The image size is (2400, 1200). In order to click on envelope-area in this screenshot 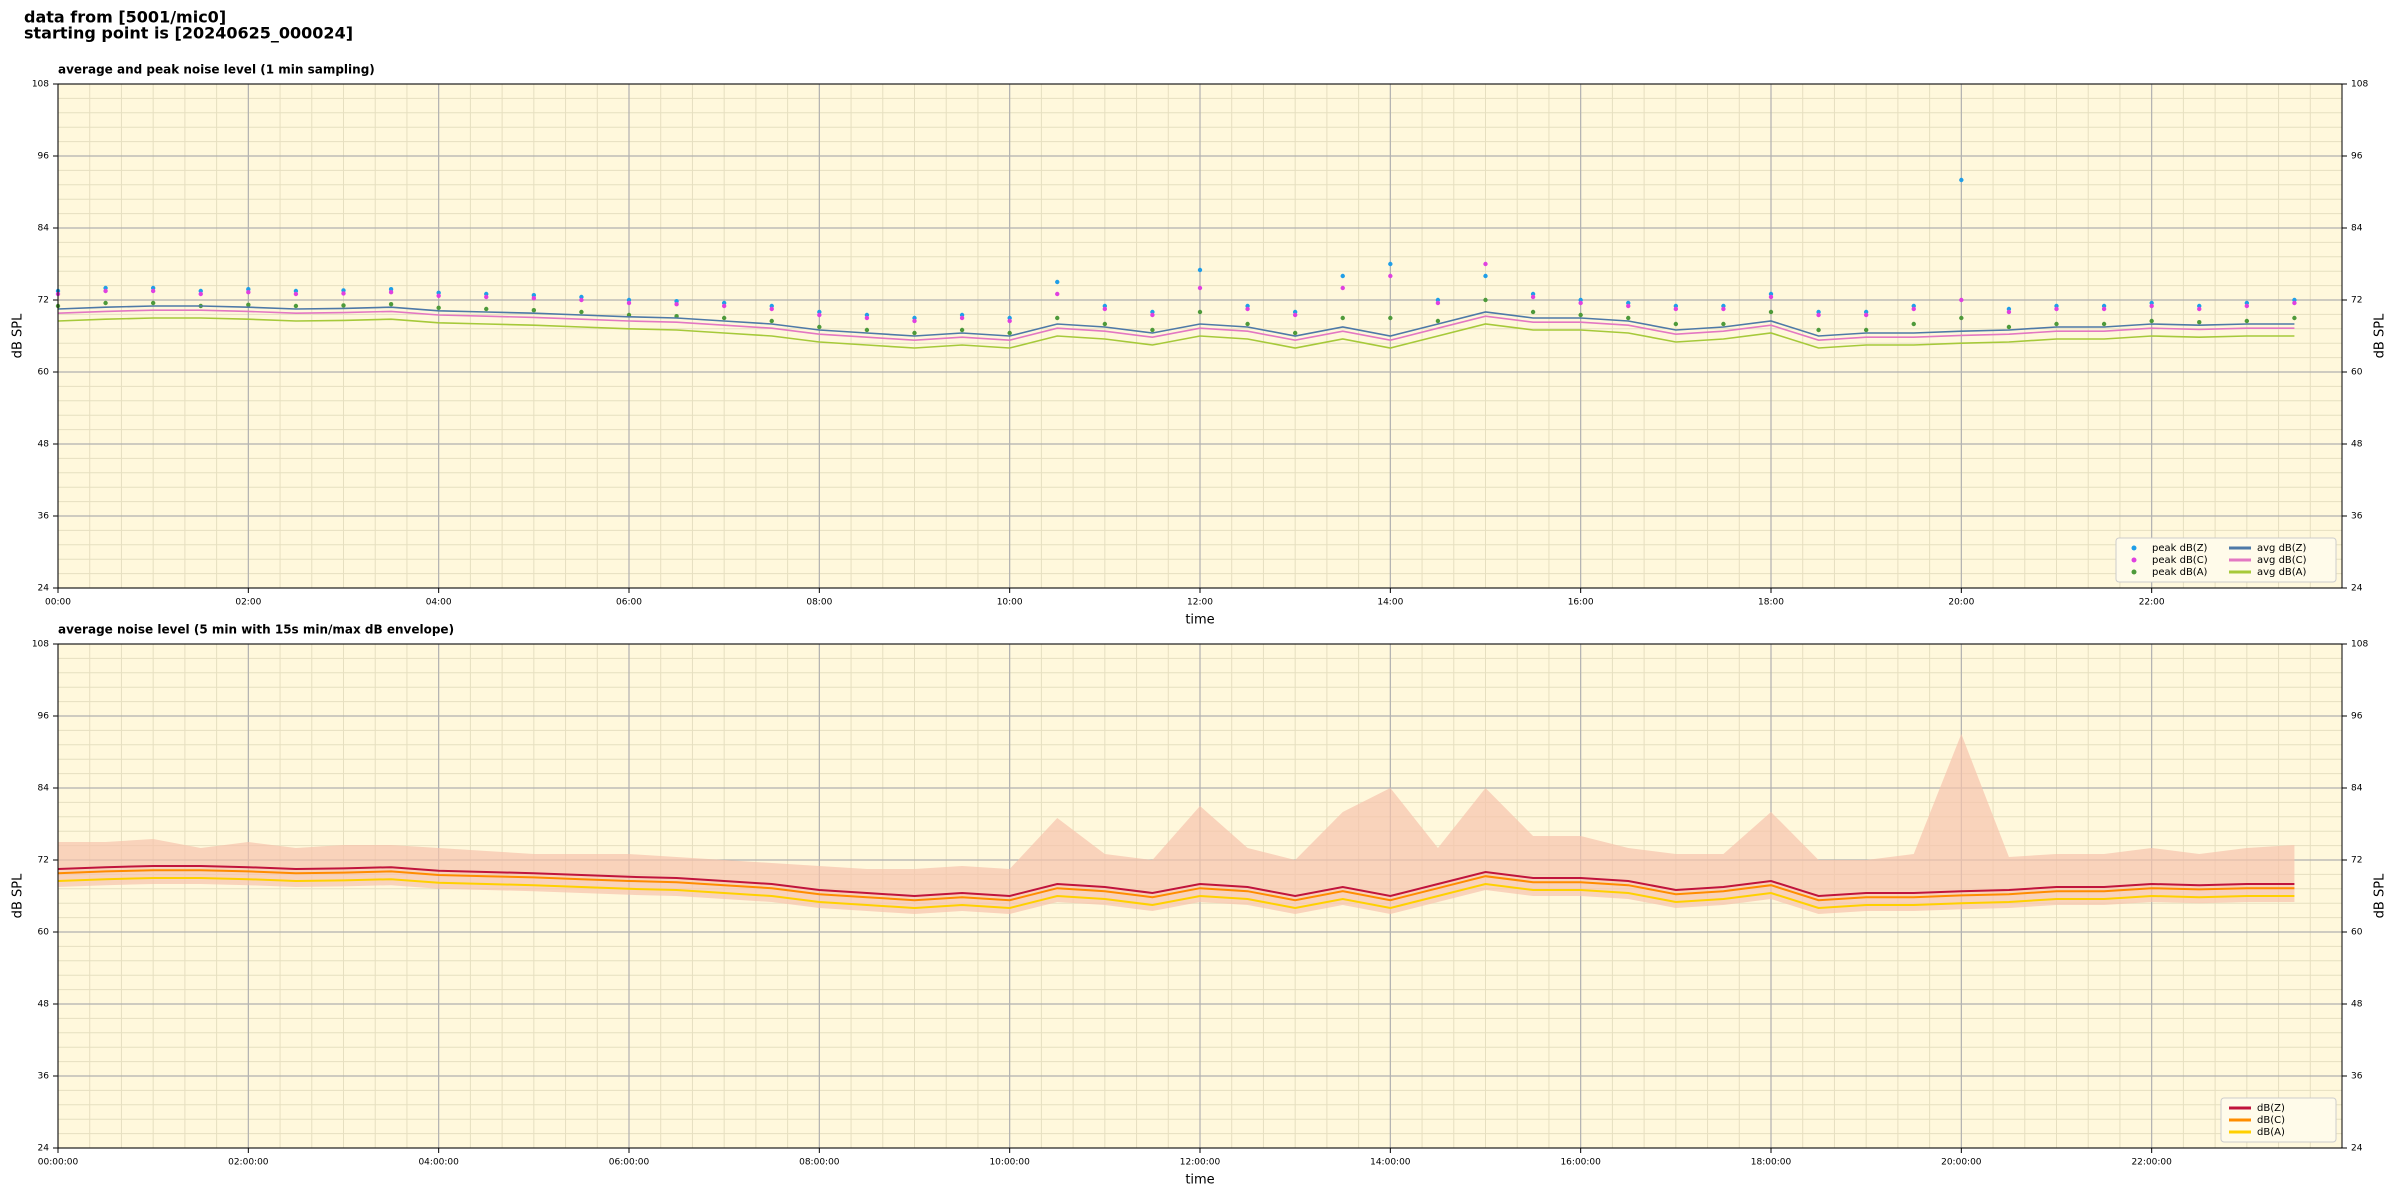, I will do `click(1176, 824)`.